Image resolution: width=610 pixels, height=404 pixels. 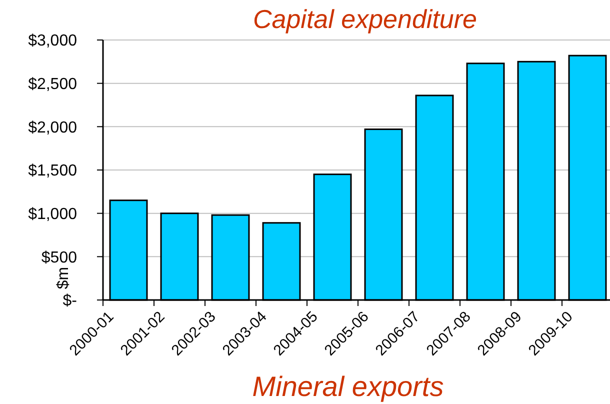 I want to click on y-tick-label: $1,000, so click(x=53, y=214).